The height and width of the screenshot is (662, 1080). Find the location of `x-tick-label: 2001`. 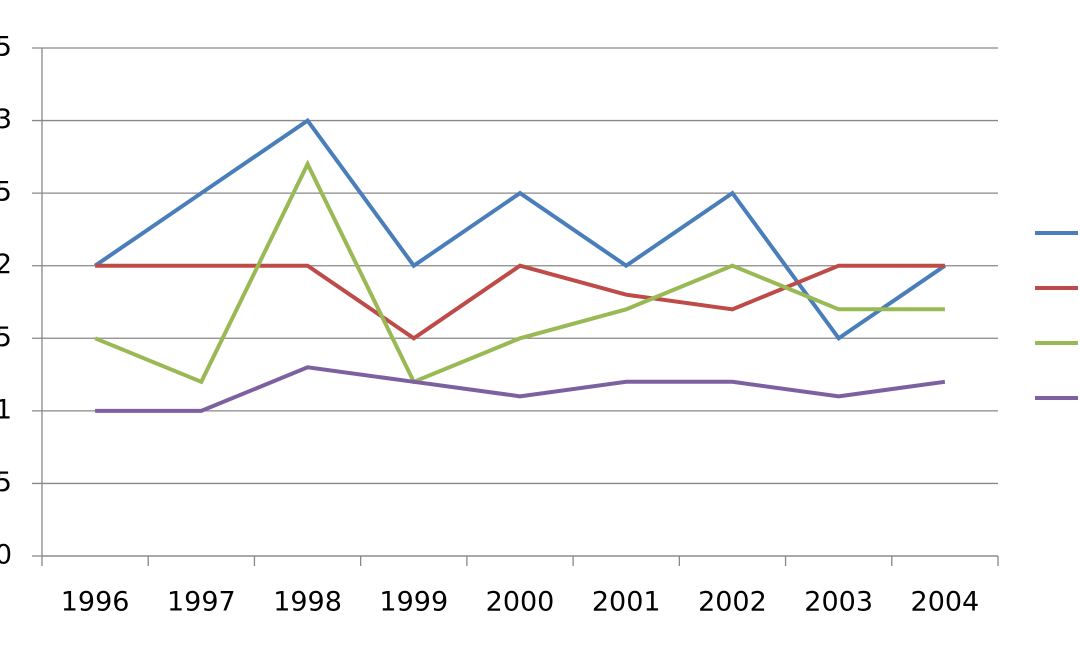

x-tick-label: 2001 is located at coordinates (626, 602).